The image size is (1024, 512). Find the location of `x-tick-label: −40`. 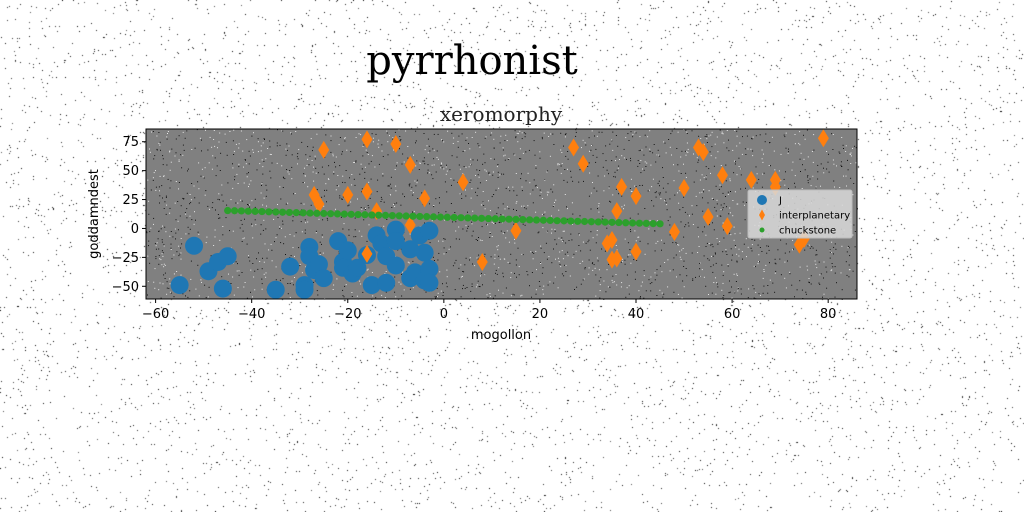

x-tick-label: −40 is located at coordinates (251, 314).